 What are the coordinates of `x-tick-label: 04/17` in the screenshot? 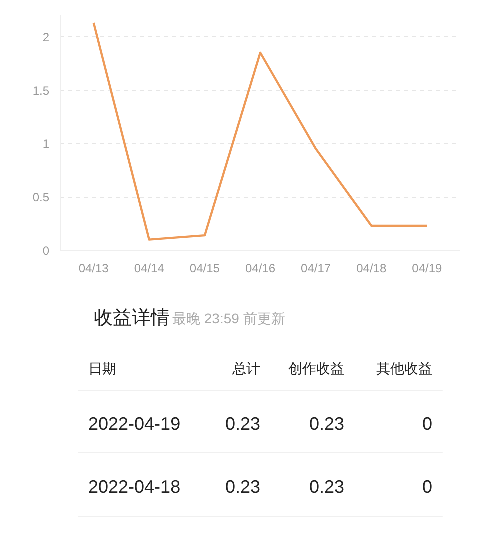 It's located at (316, 269).